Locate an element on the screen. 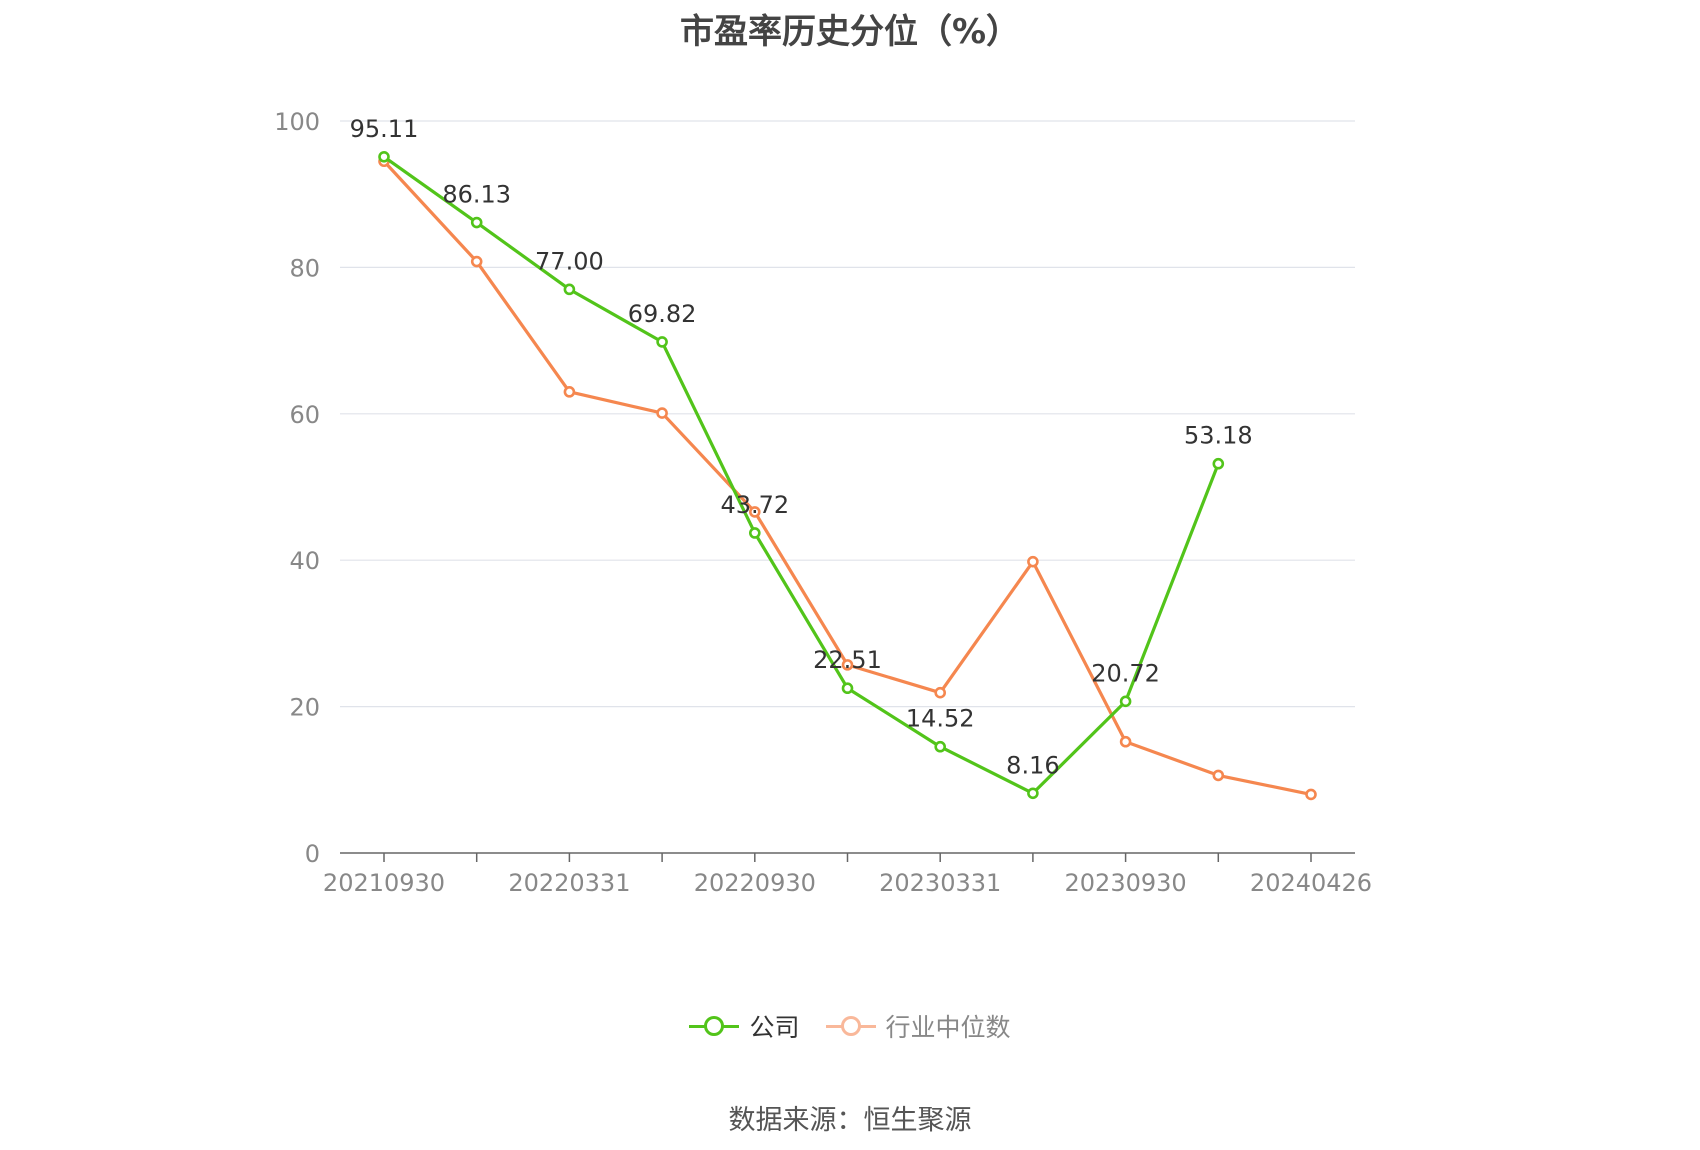 The image size is (1700, 1150). y-tick-label-1: 20 is located at coordinates (304, 708).